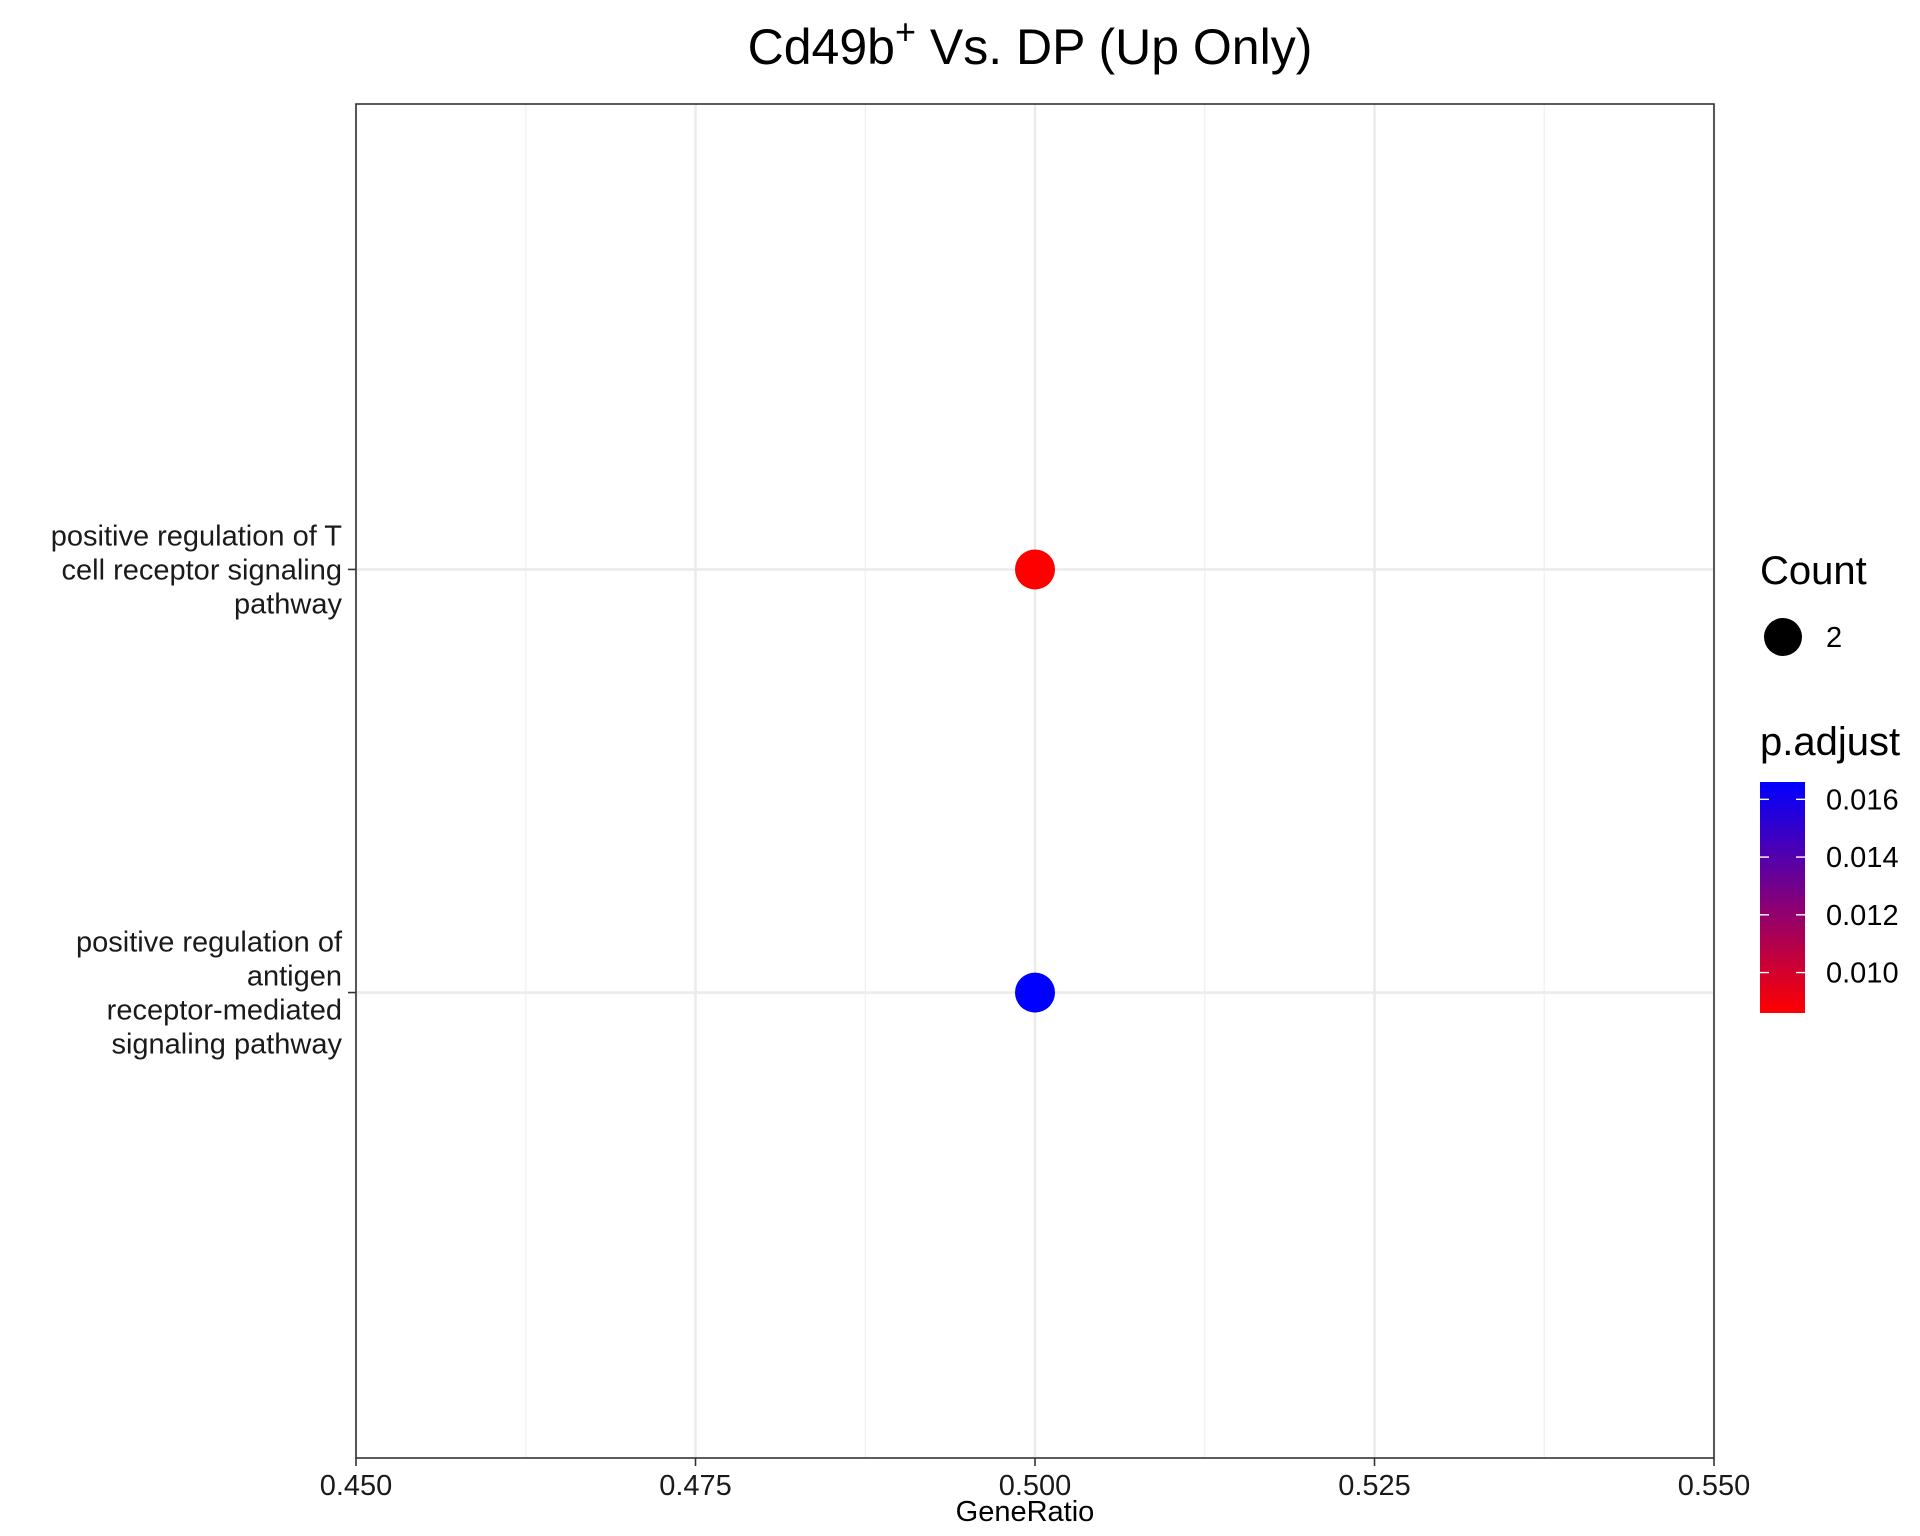 This screenshot has width=1920, height=1536. I want to click on chart-title: Cd49b+ Vs. DP (Up Only), so click(1030, 43).